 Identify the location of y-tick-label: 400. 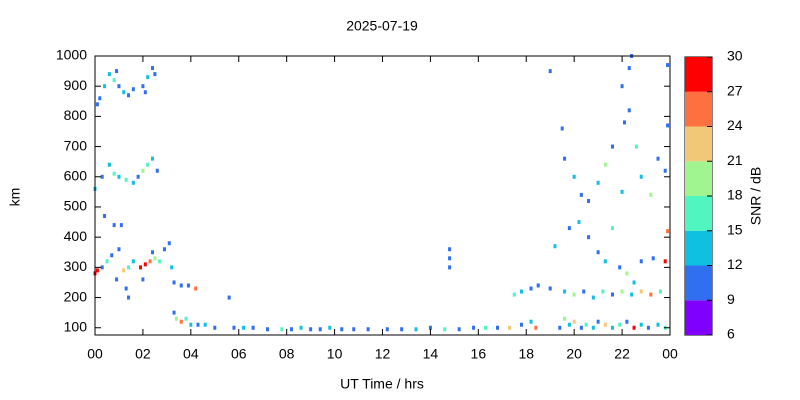
(76, 236).